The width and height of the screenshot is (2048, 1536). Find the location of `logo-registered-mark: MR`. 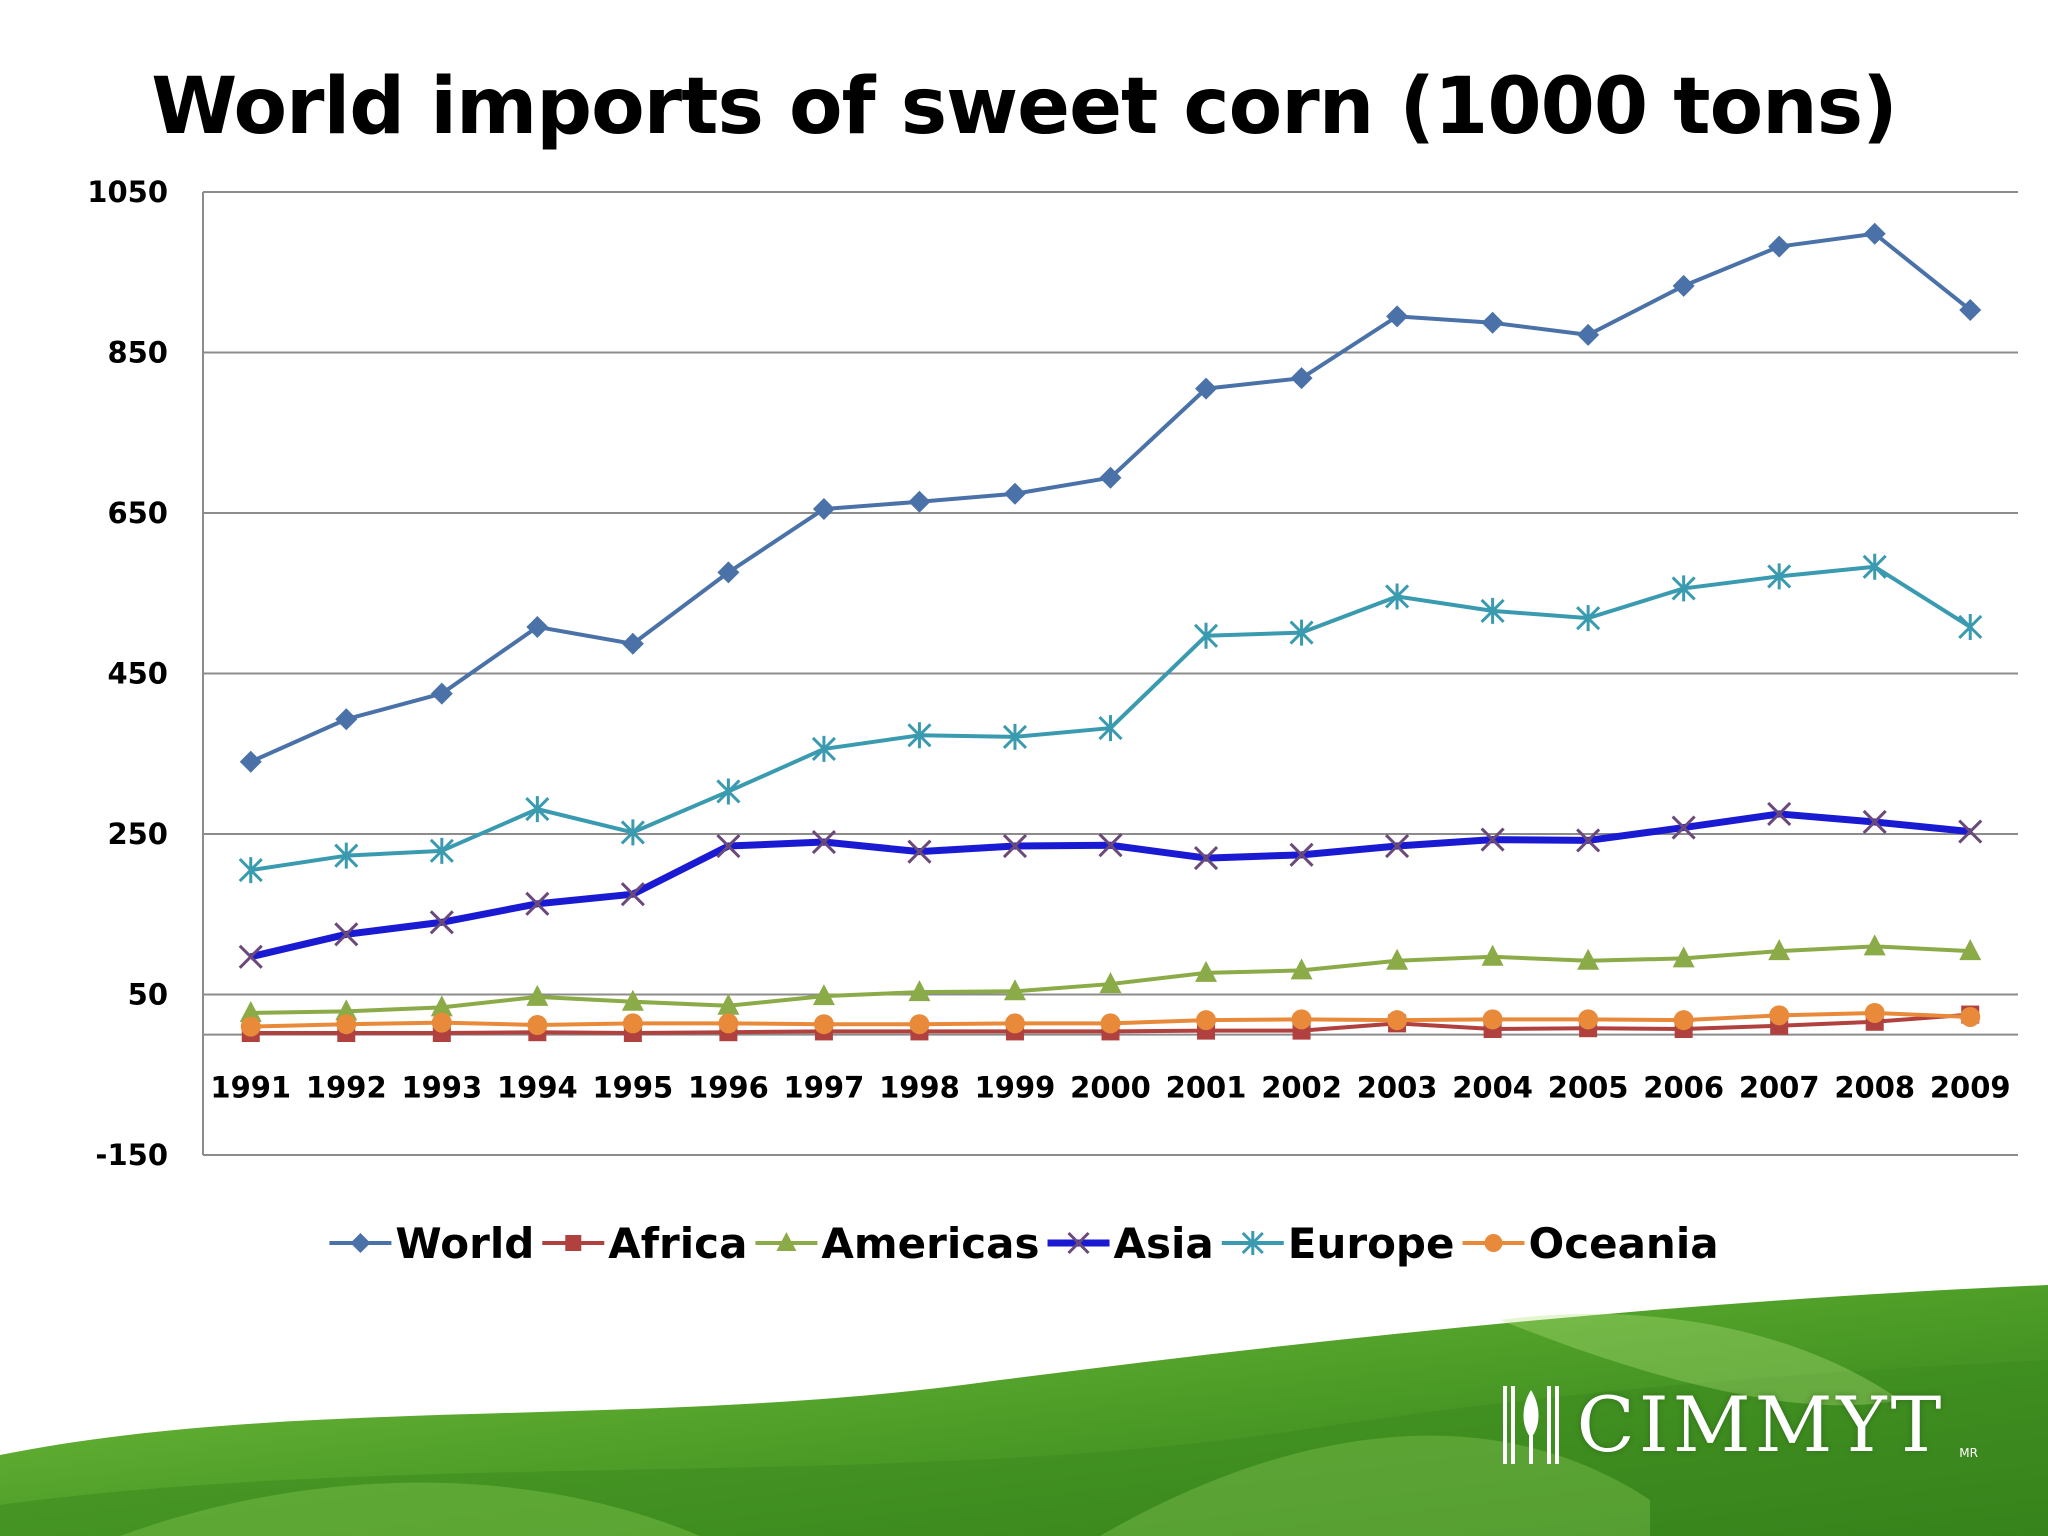

logo-registered-mark: MR is located at coordinates (1968, 1453).